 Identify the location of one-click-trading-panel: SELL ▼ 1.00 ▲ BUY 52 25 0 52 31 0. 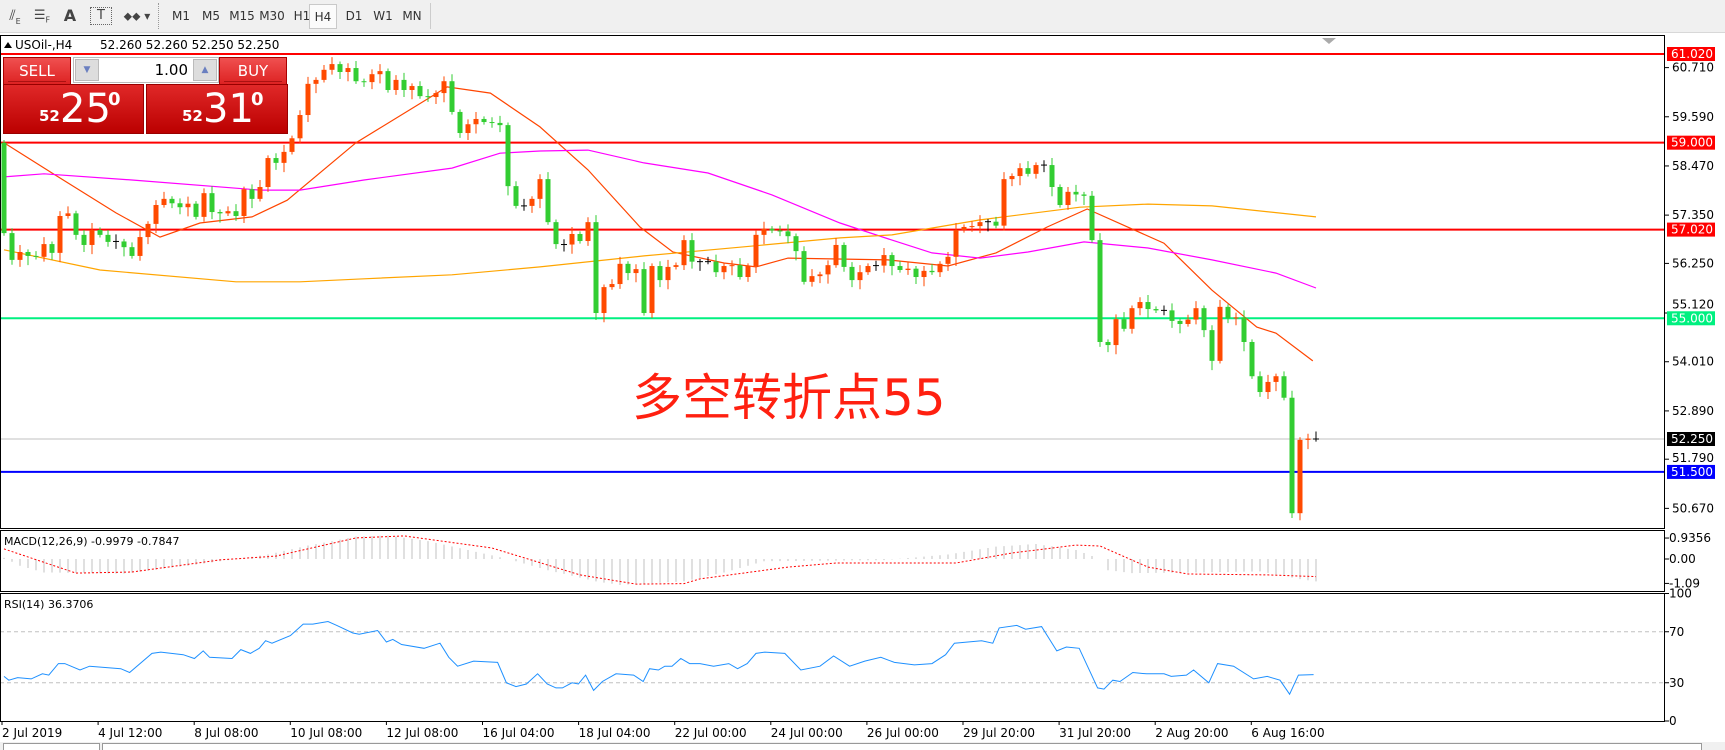
(146, 96).